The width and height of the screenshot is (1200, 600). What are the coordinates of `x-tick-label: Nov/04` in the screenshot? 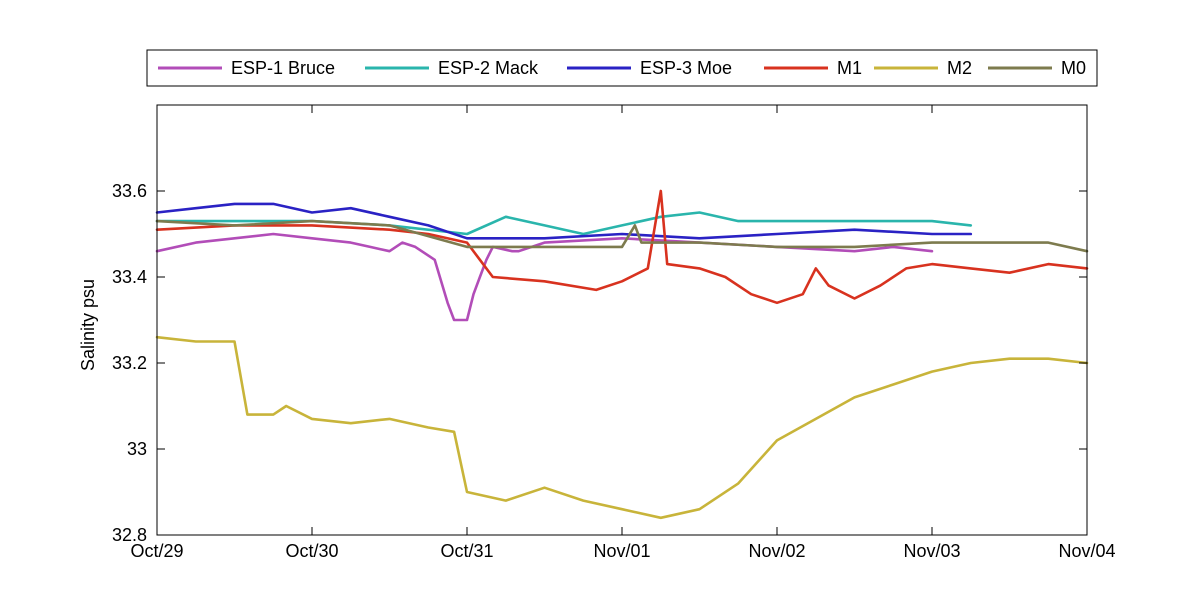 It's located at (1086, 551).